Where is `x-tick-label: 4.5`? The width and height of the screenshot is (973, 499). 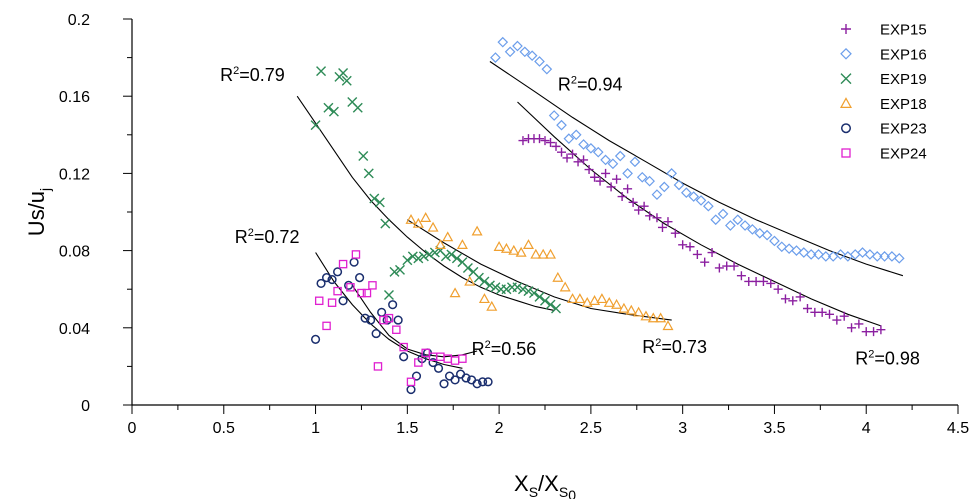
x-tick-label: 4.5 is located at coordinates (958, 428).